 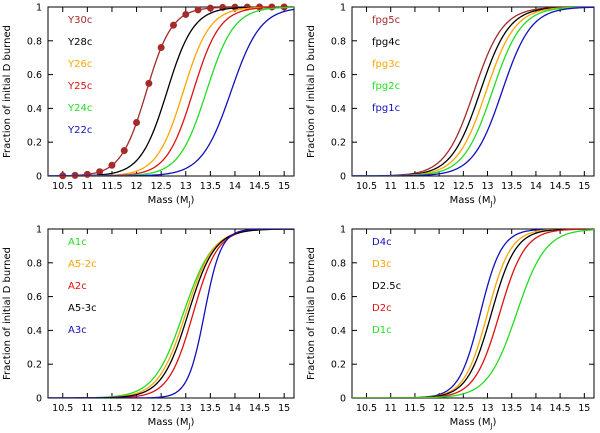 What do you see at coordinates (79, 42) in the screenshot?
I see `legend-label-Y28c: Y28c` at bounding box center [79, 42].